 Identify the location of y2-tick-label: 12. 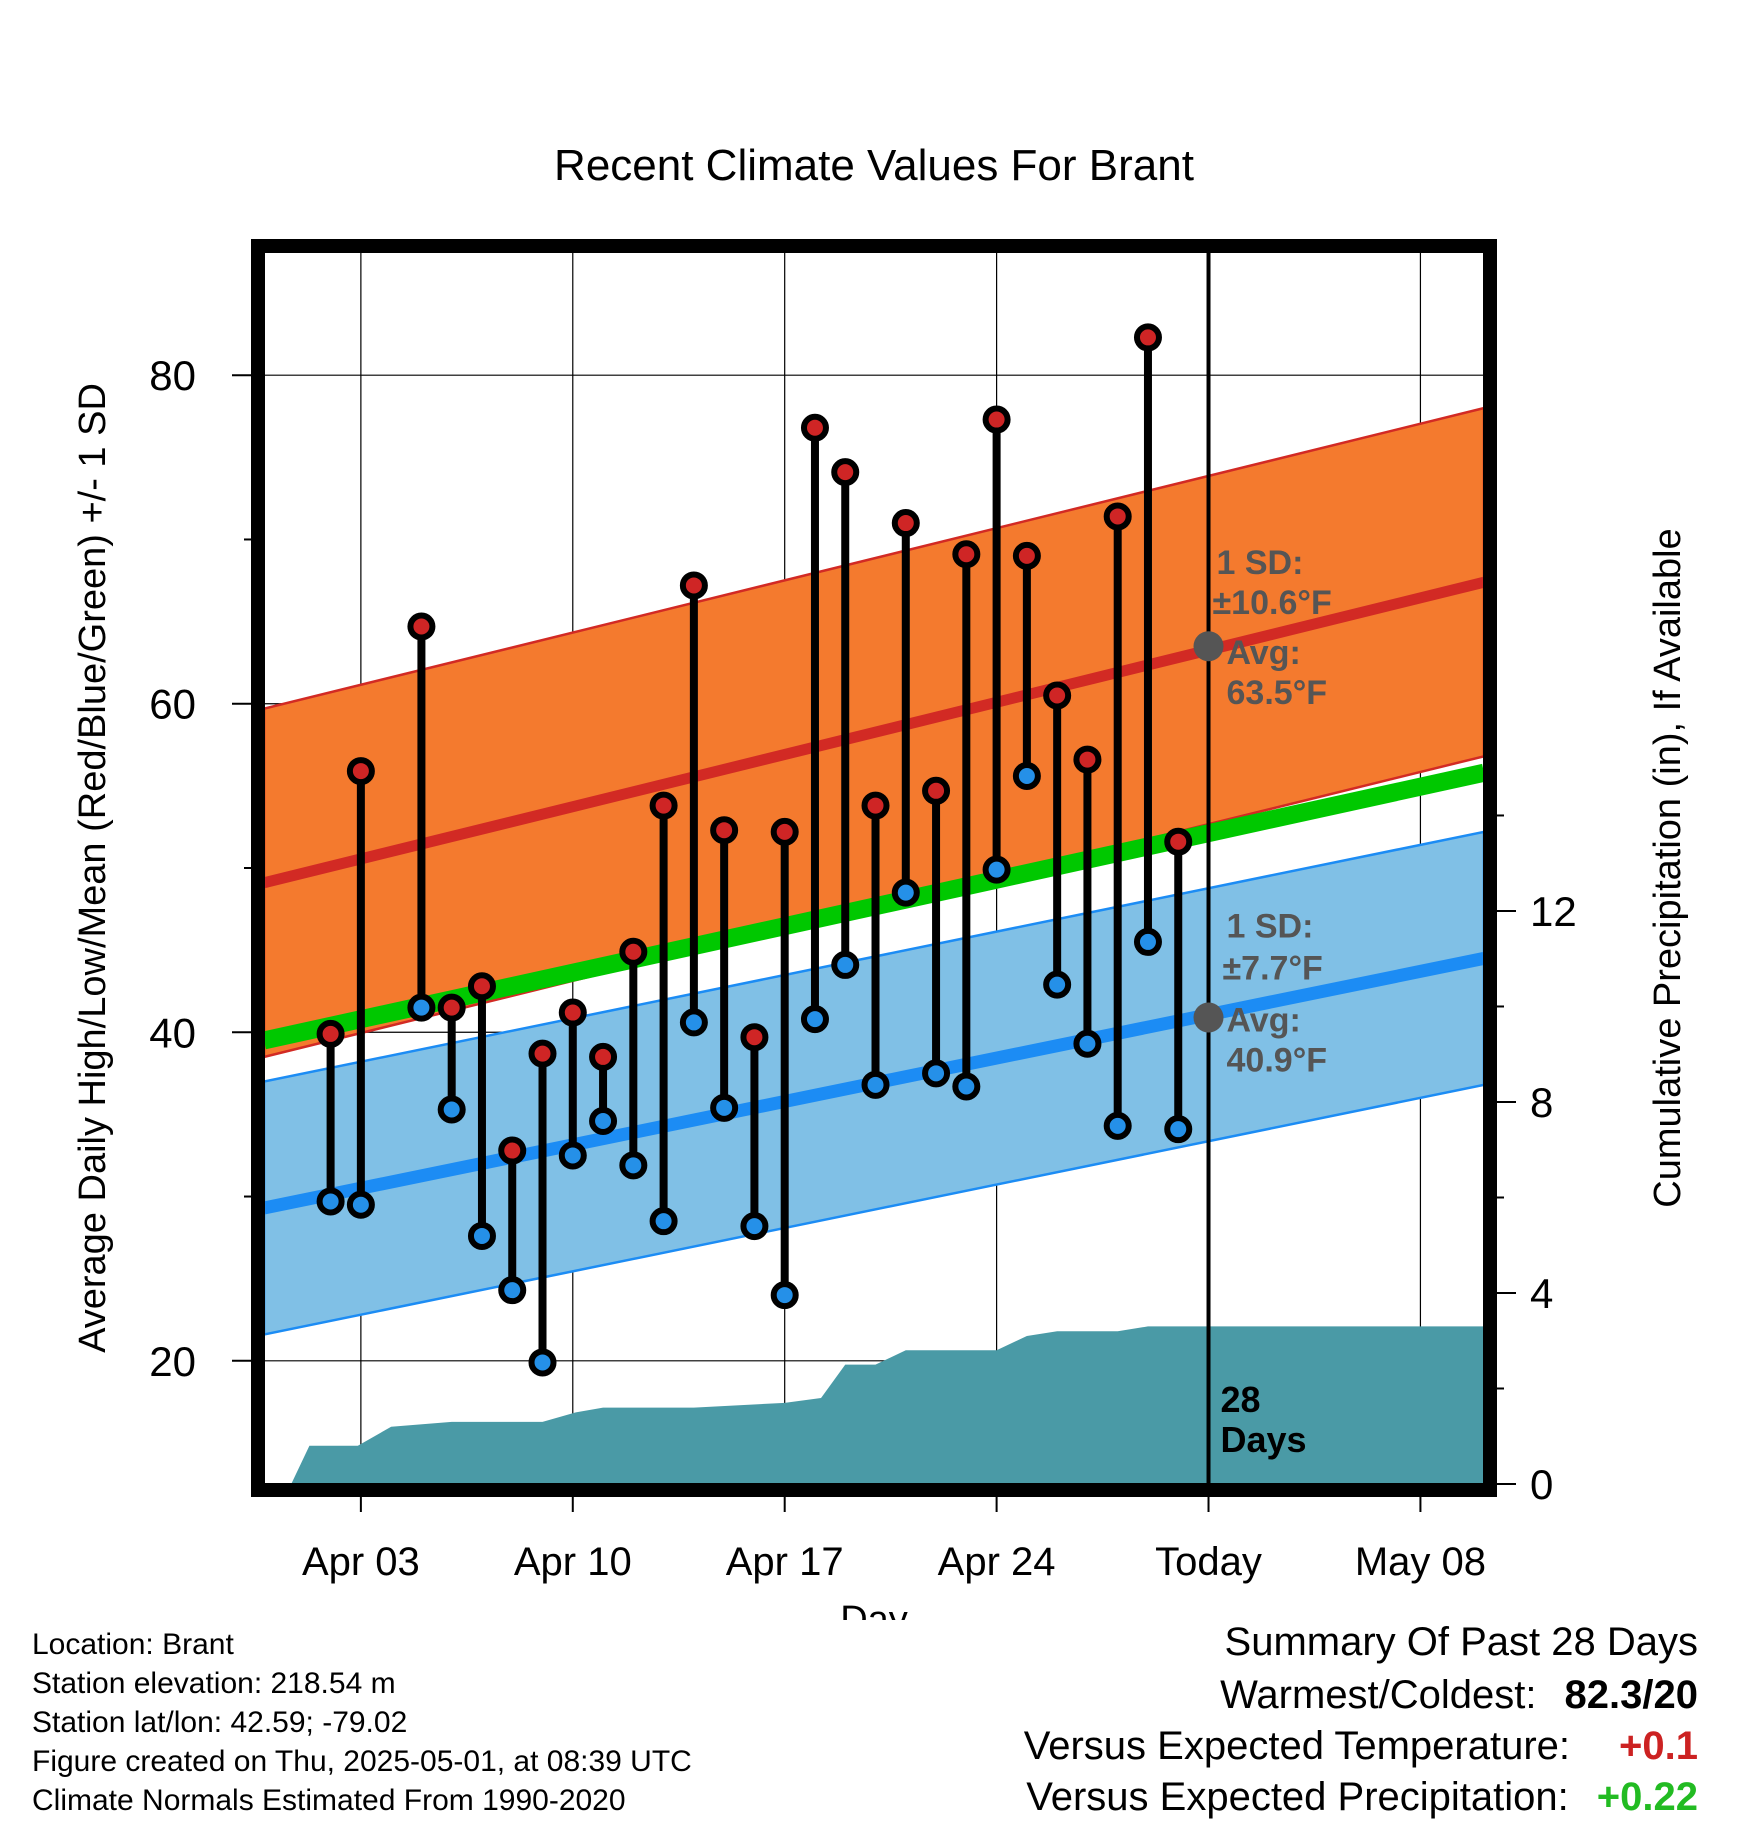
(1553, 911).